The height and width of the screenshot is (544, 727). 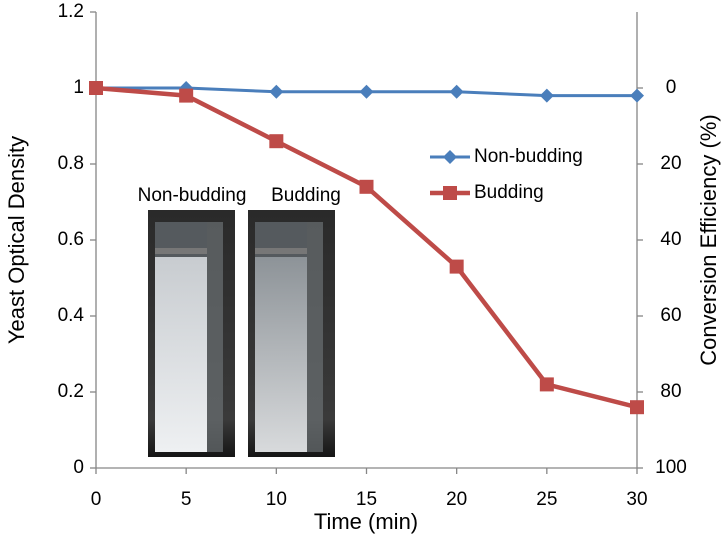 I want to click on y2-tick-label: 100, so click(x=671, y=467).